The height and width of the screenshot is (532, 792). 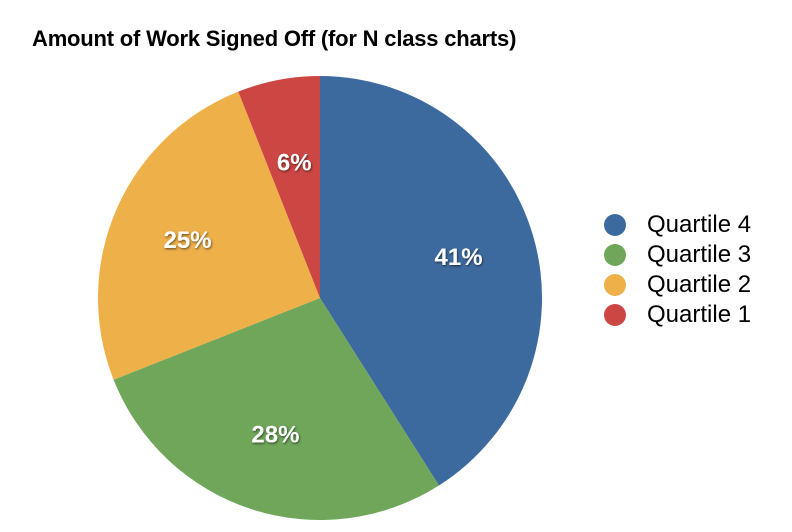 I want to click on legend-label: Quartile 1, so click(x=699, y=314).